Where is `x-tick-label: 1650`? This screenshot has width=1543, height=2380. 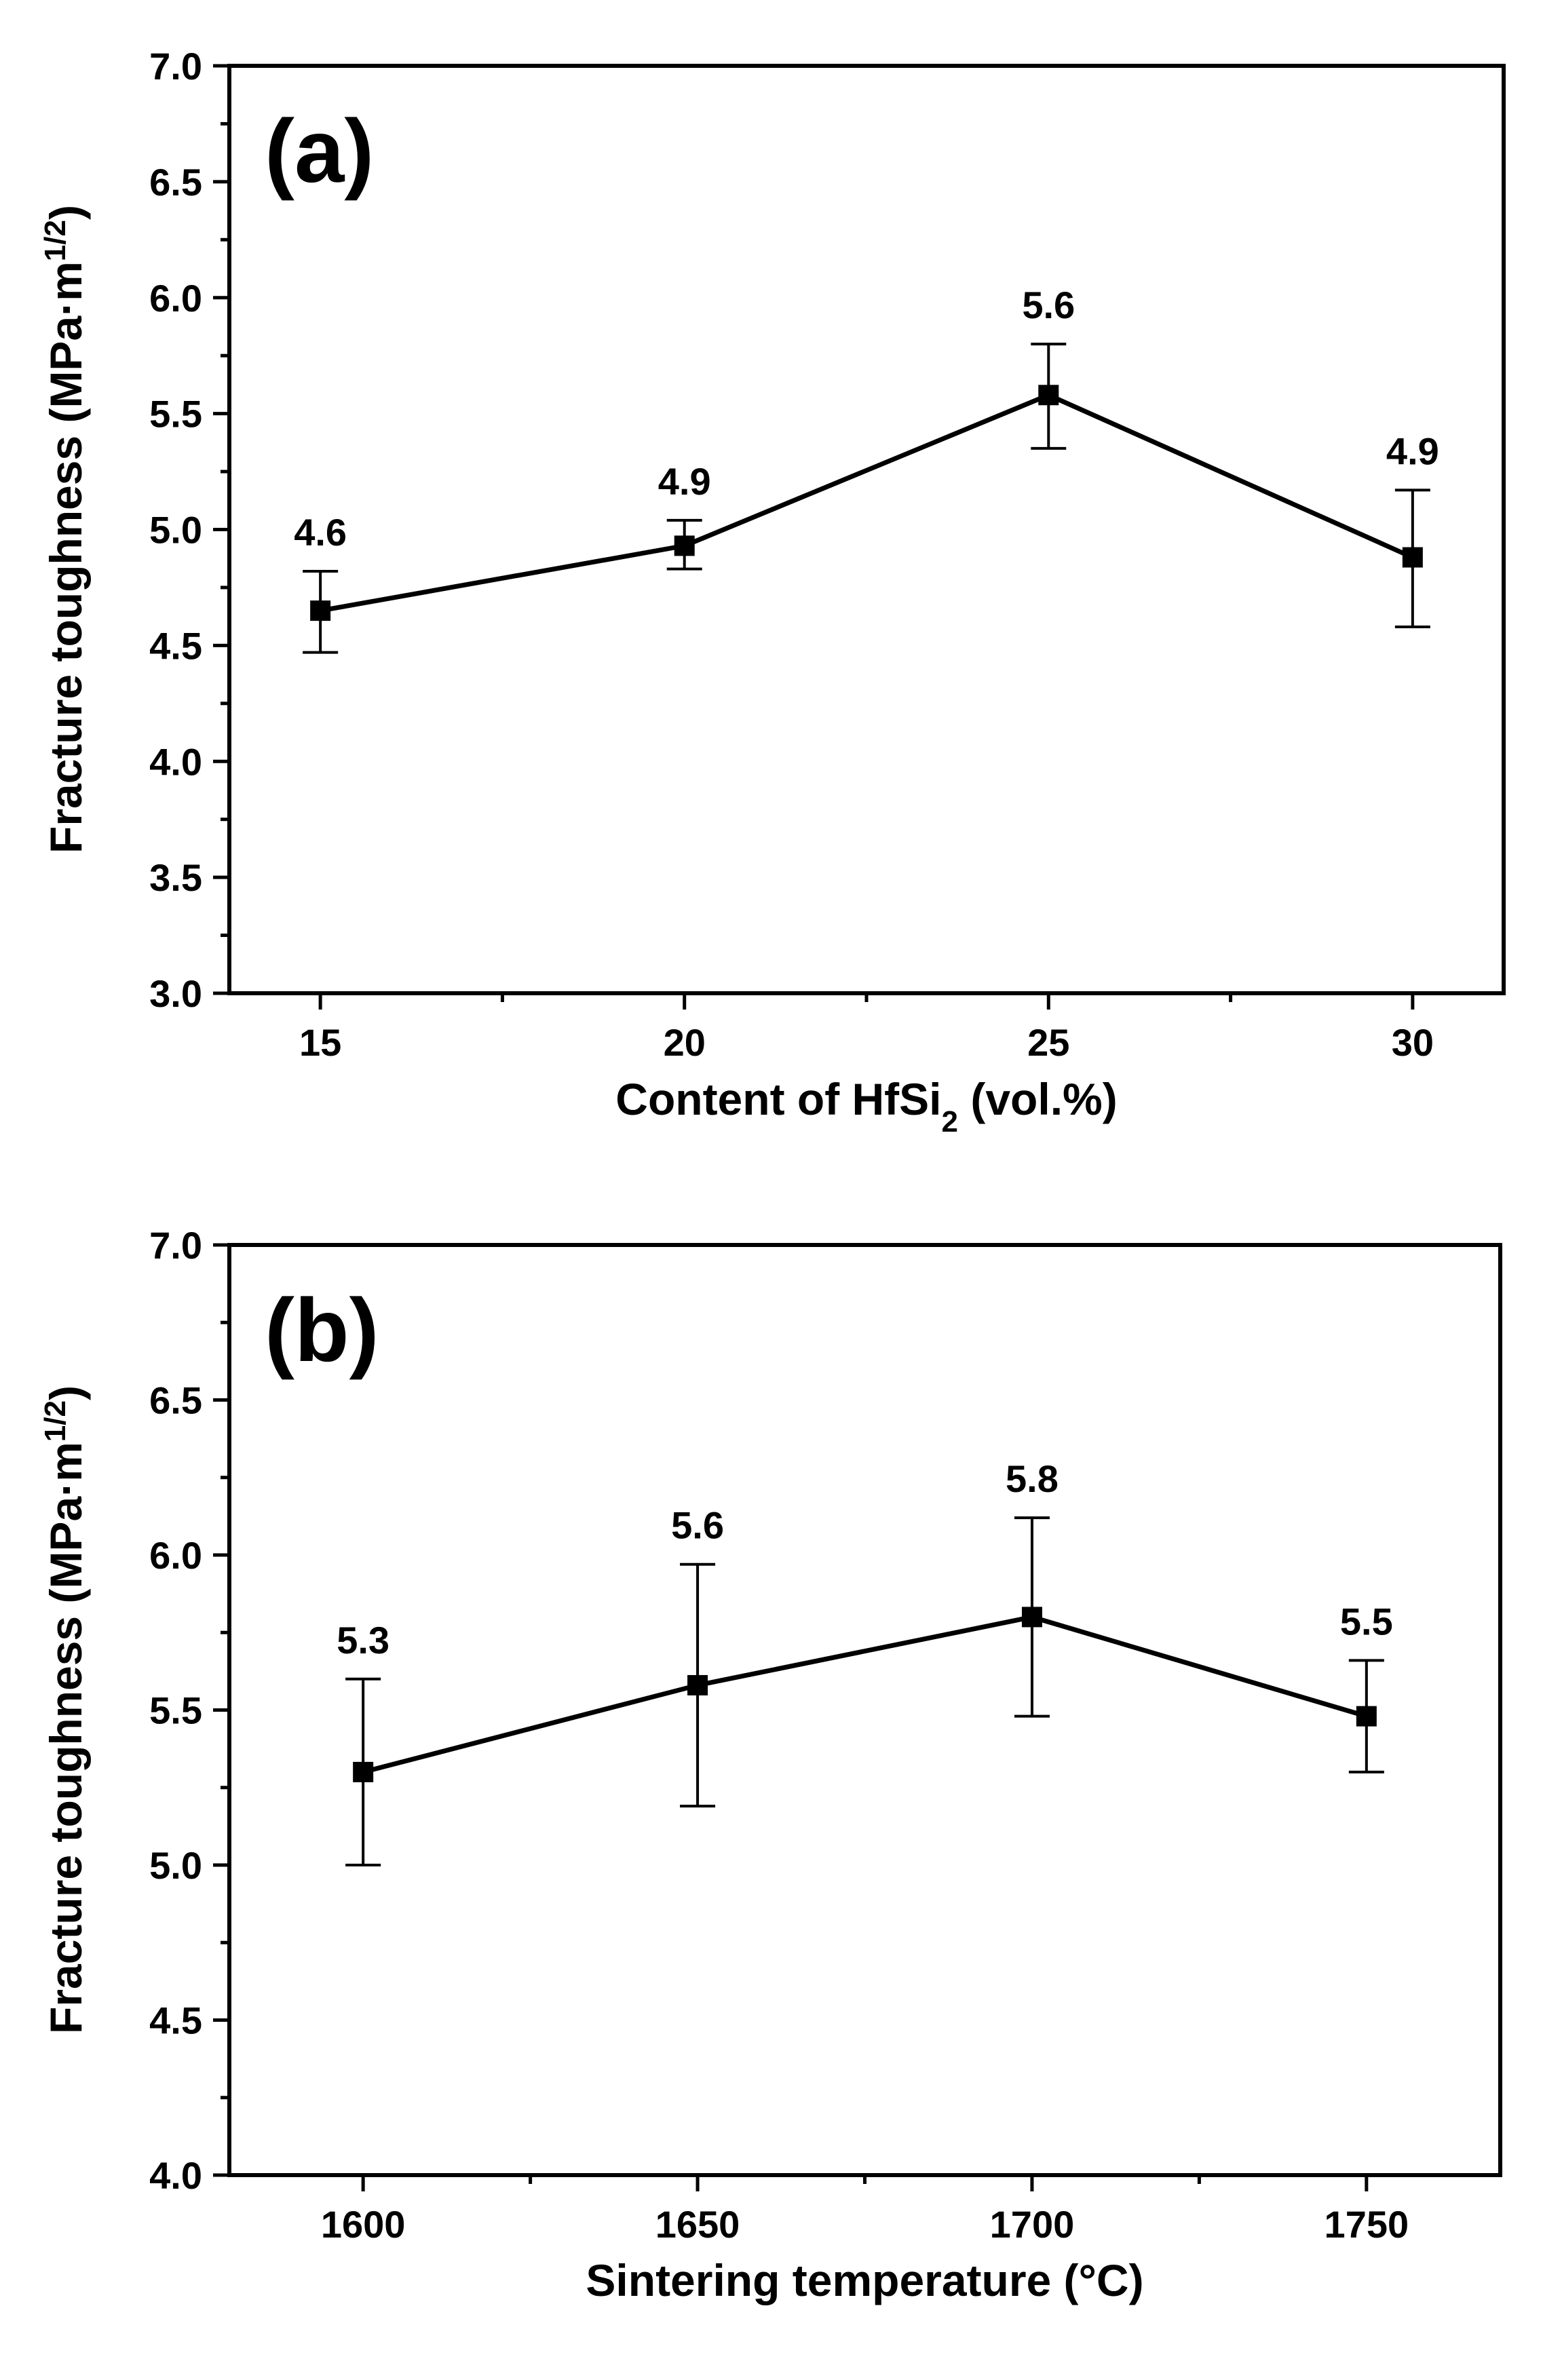
x-tick-label: 1650 is located at coordinates (697, 2225).